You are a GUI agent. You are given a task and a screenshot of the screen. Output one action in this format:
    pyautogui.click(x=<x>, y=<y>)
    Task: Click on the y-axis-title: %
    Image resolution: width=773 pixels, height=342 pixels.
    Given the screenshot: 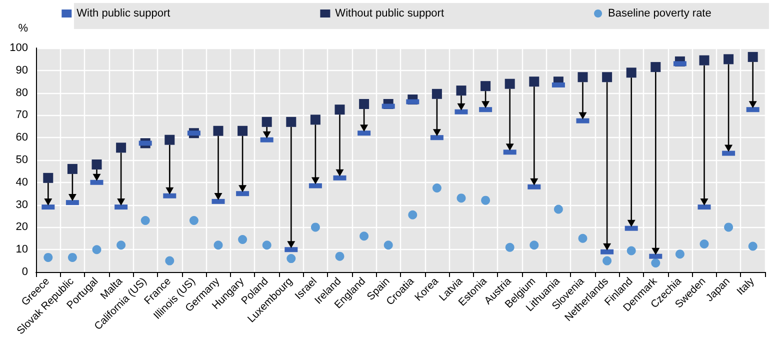 What is the action you would take?
    pyautogui.click(x=23, y=28)
    